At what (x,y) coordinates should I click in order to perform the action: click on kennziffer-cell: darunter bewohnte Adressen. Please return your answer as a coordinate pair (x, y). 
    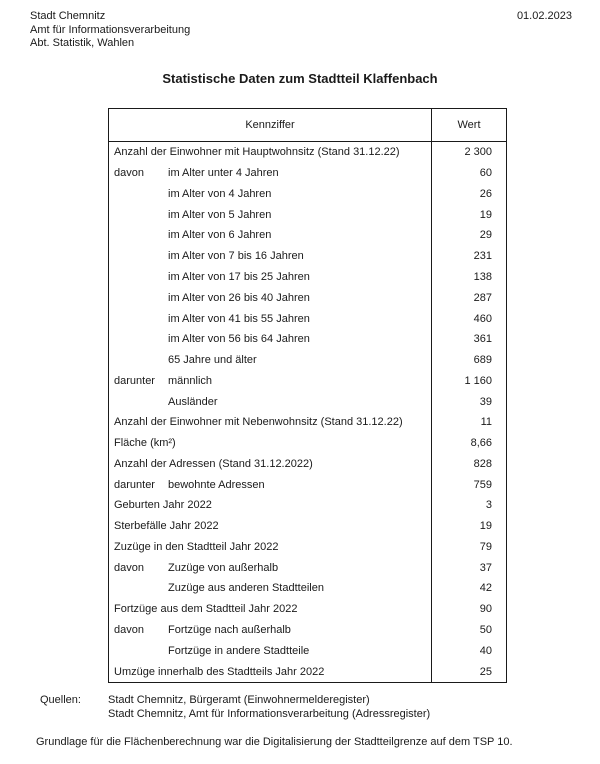
    Looking at the image, I should click on (270, 484).